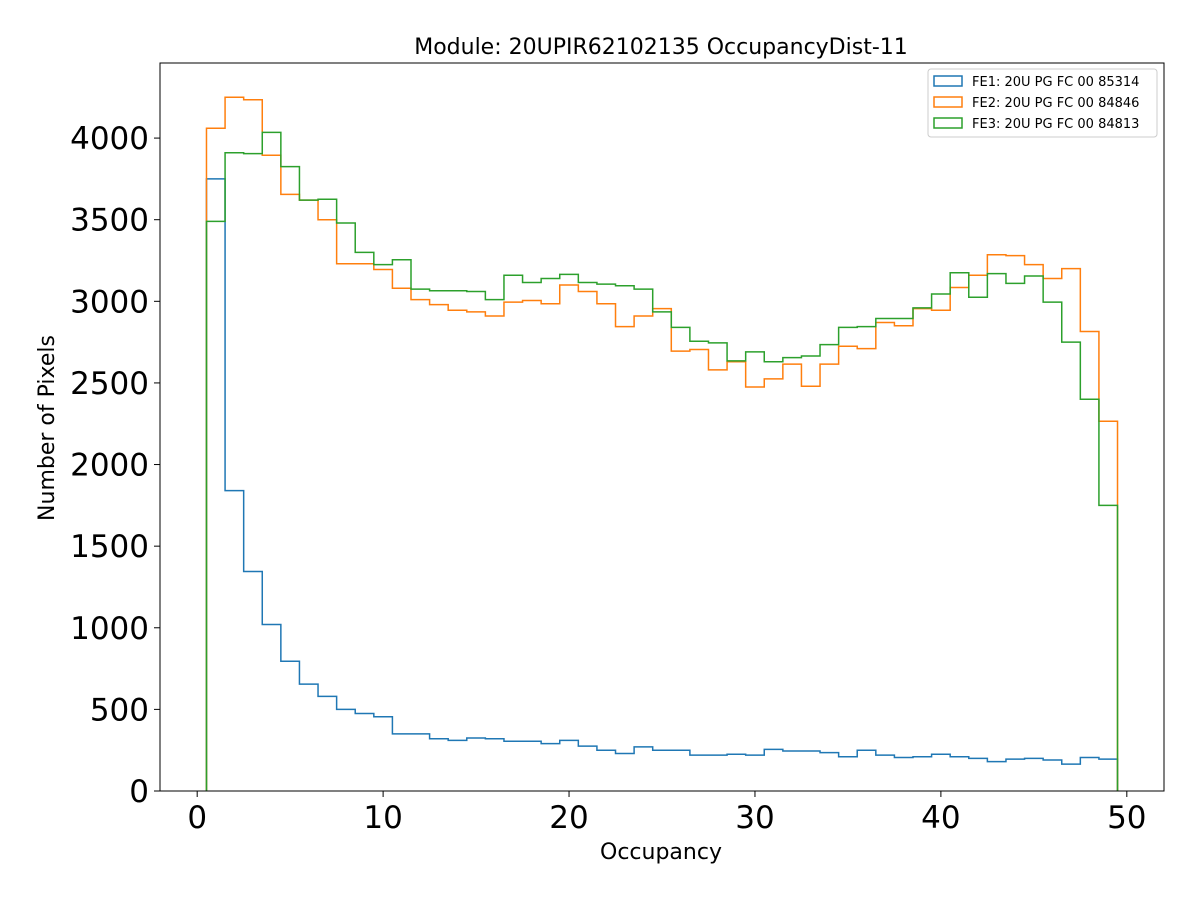 The height and width of the screenshot is (900, 1200). Describe the element at coordinates (1126, 818) in the screenshot. I see `x-tick-label: 50` at that location.